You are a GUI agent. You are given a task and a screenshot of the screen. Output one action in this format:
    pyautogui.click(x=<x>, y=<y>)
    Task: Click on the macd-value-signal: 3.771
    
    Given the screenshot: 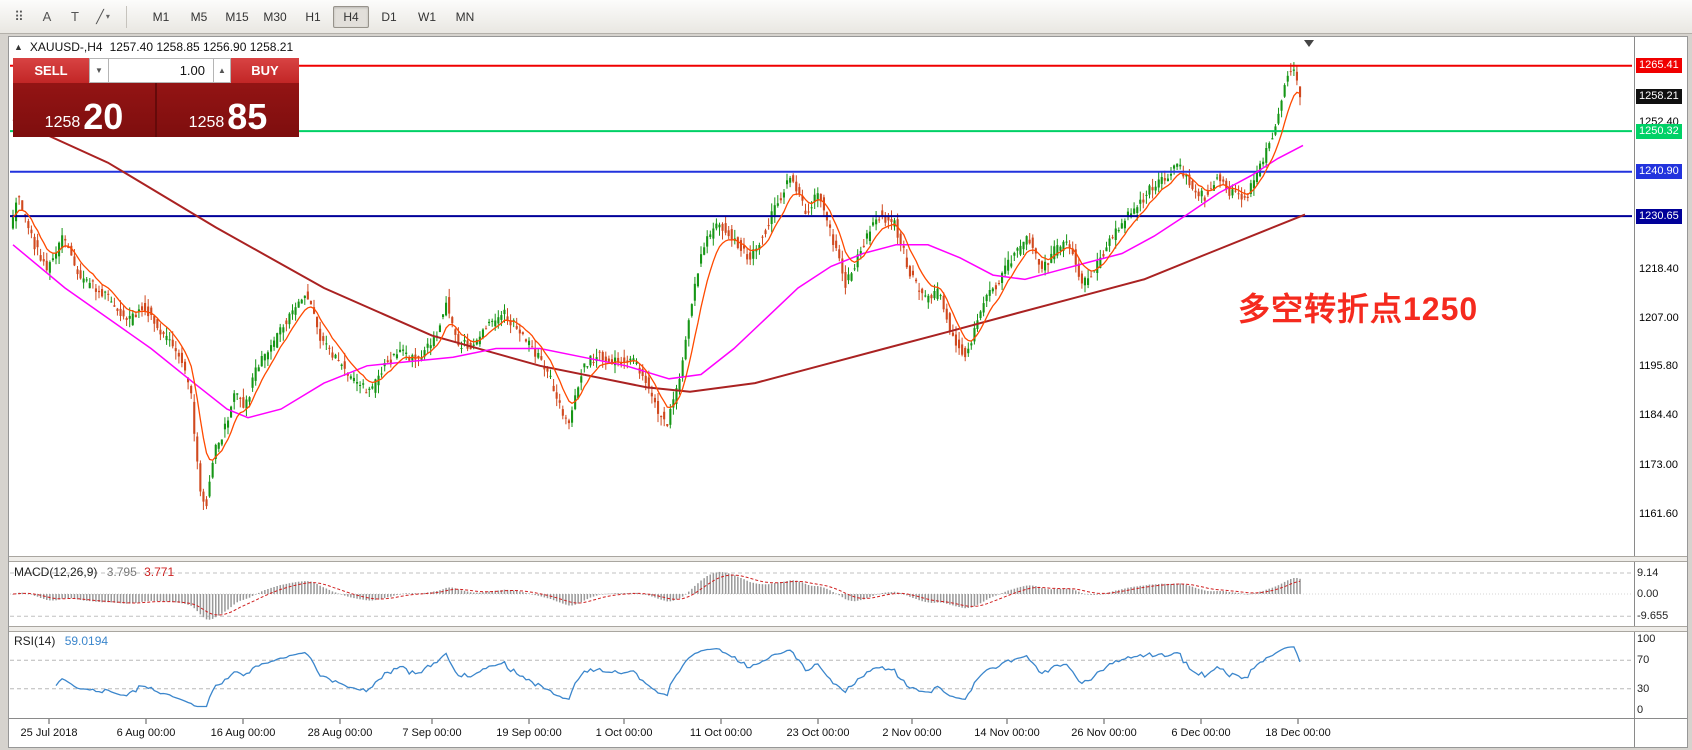 What is the action you would take?
    pyautogui.click(x=159, y=572)
    